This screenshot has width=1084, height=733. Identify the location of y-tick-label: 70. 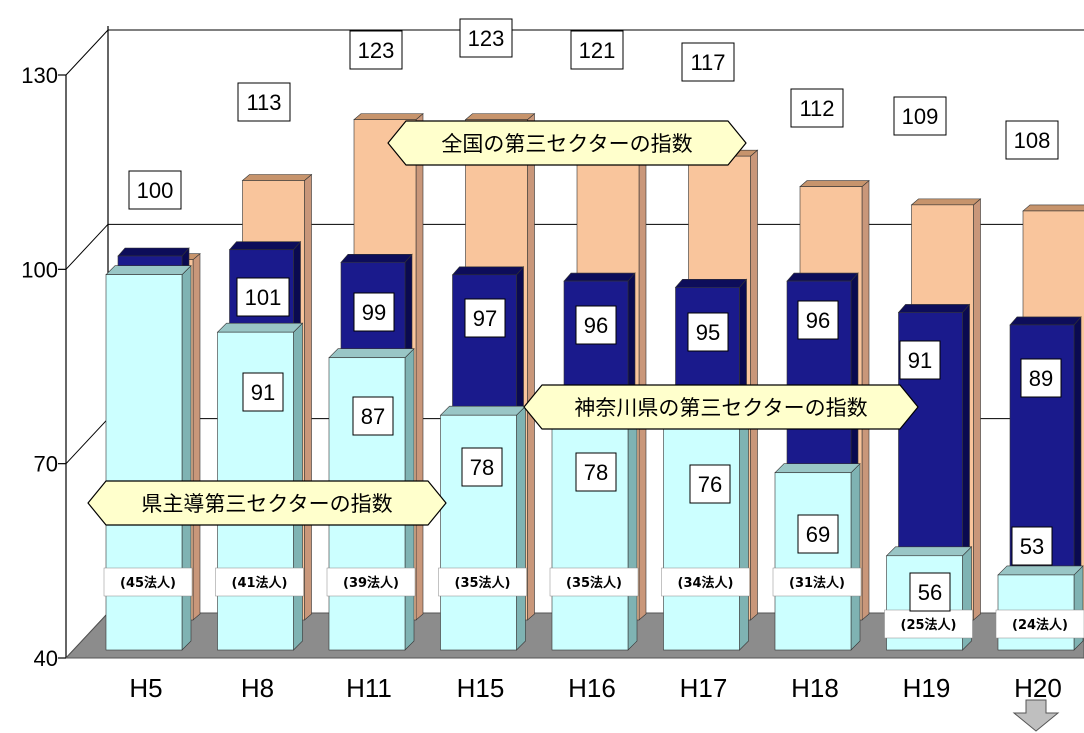
(46, 464).